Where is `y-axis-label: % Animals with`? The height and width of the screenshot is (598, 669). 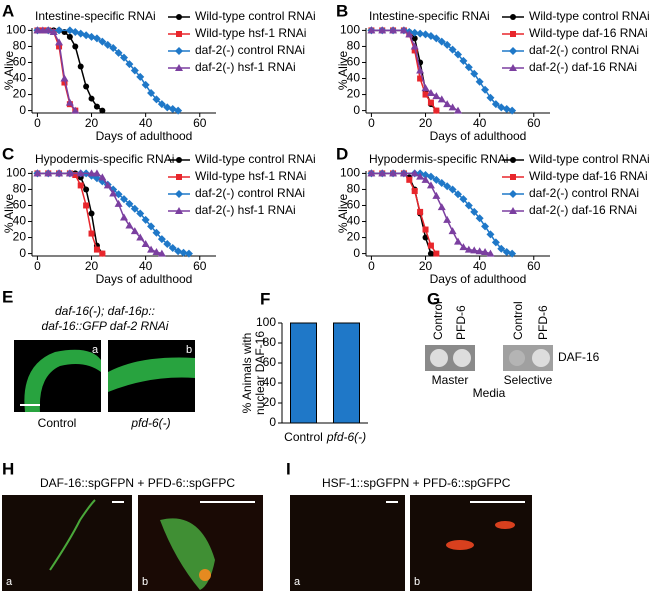
y-axis-label: % Animals with is located at coordinates (247, 373).